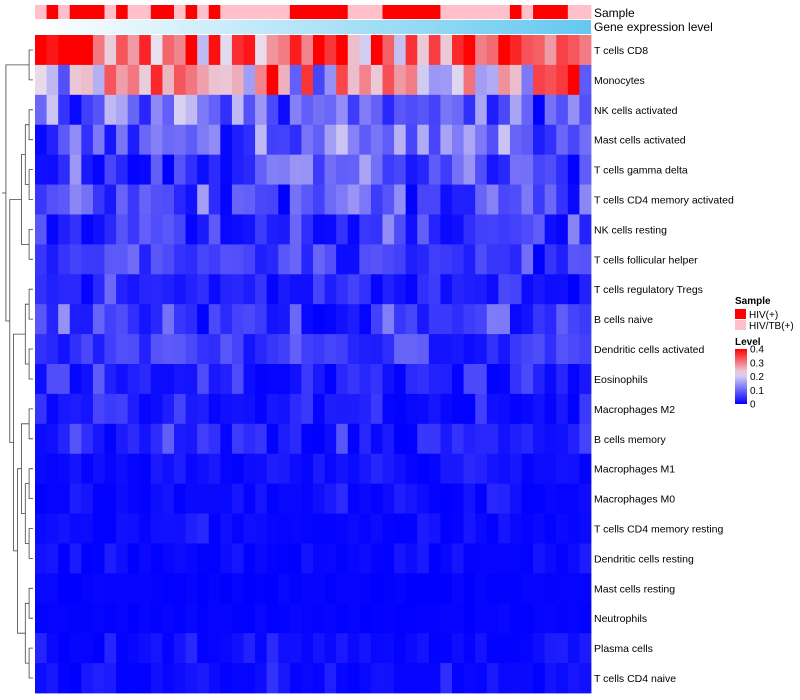 This screenshot has width=800, height=700. I want to click on row-label: Monocytes, so click(619, 81).